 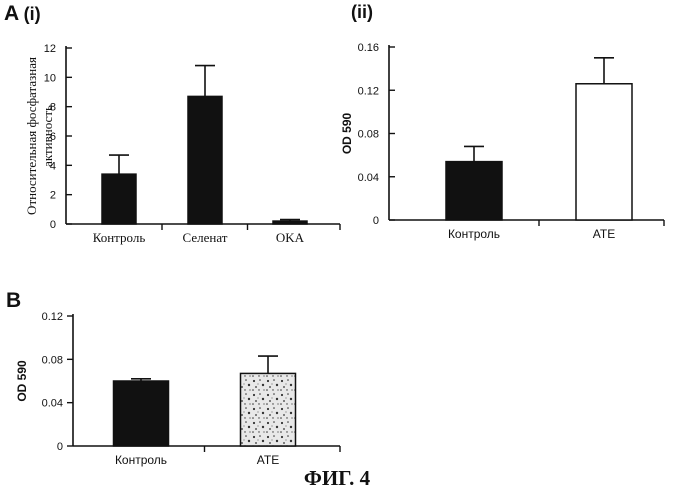 What do you see at coordinates (290, 237) in the screenshot?
I see `chart1-category-label-3: OKA` at bounding box center [290, 237].